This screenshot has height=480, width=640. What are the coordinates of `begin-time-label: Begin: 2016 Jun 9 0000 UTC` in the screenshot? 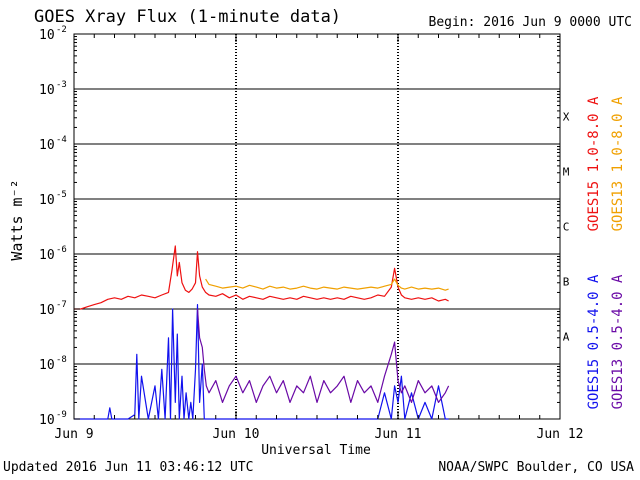 It's located at (530, 22).